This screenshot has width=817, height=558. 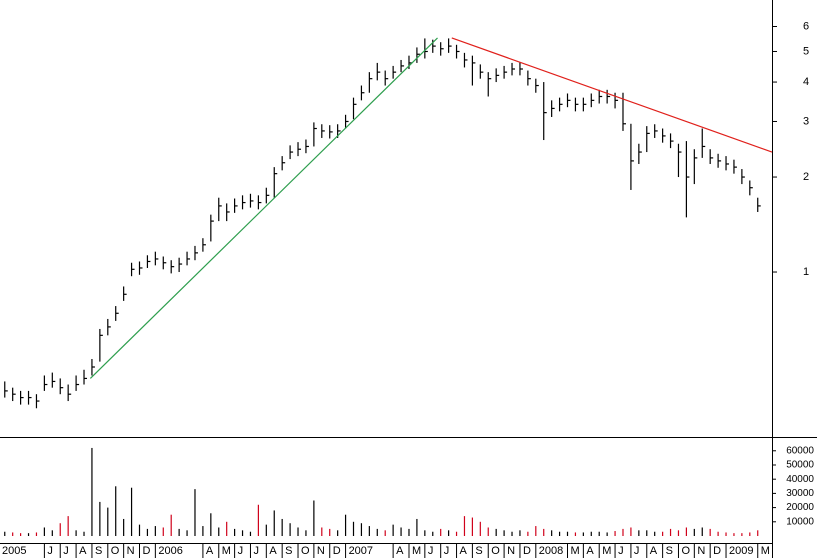 I want to click on y-tick-label: 50000, so click(x=800, y=465).